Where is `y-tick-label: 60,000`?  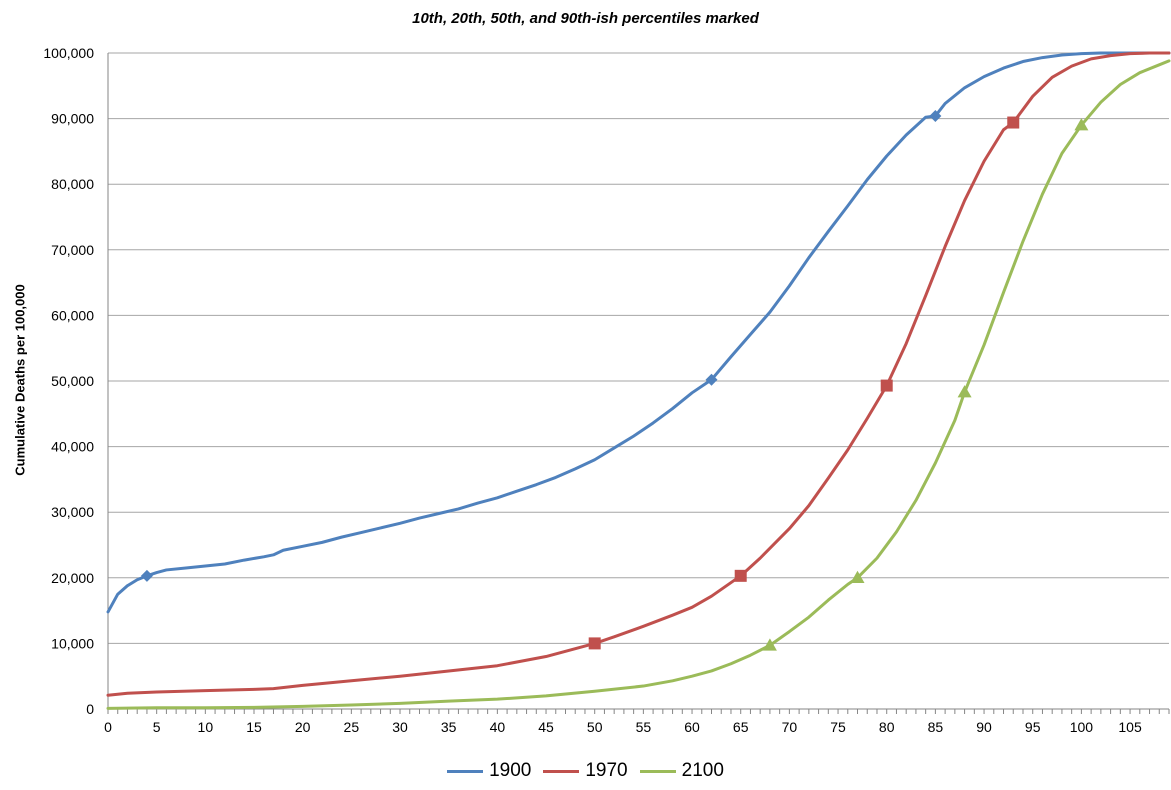 y-tick-label: 60,000 is located at coordinates (72, 315).